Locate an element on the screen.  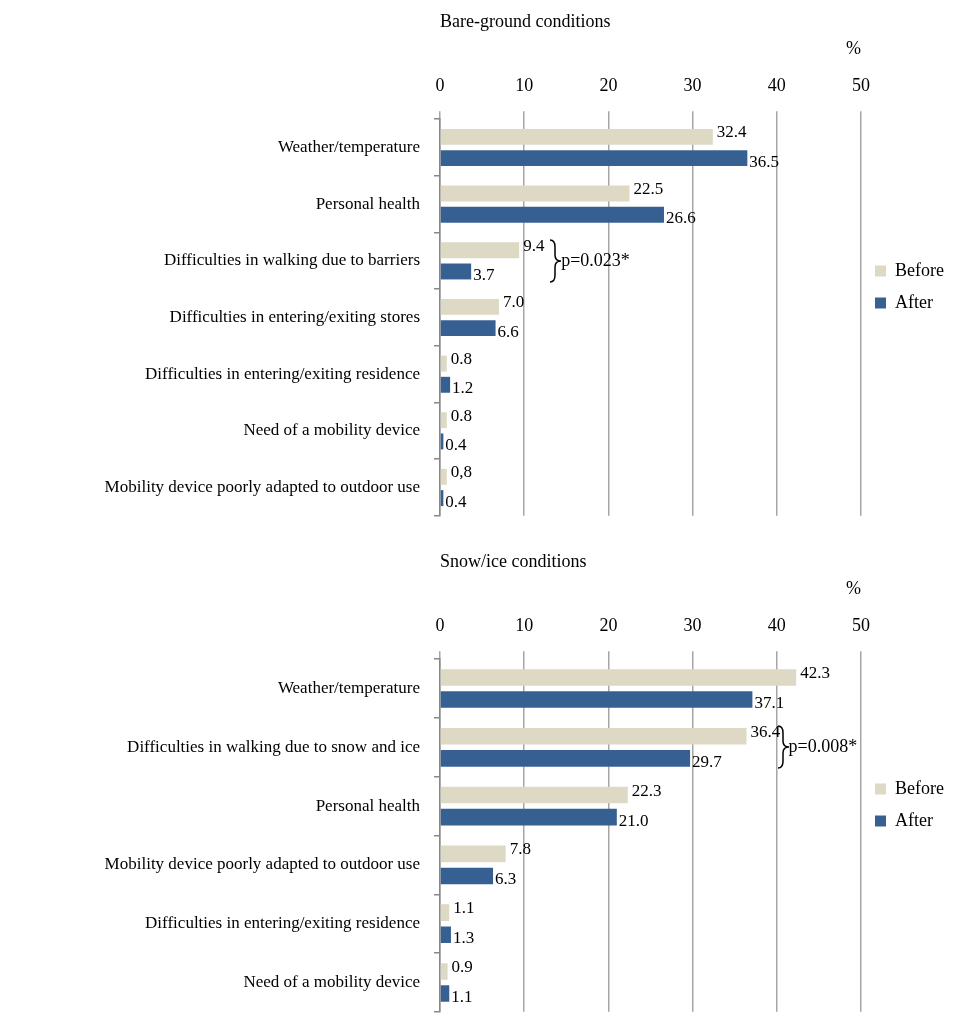
y-tick-label: Difficulties in walking due to barriers is located at coordinates (291, 260).